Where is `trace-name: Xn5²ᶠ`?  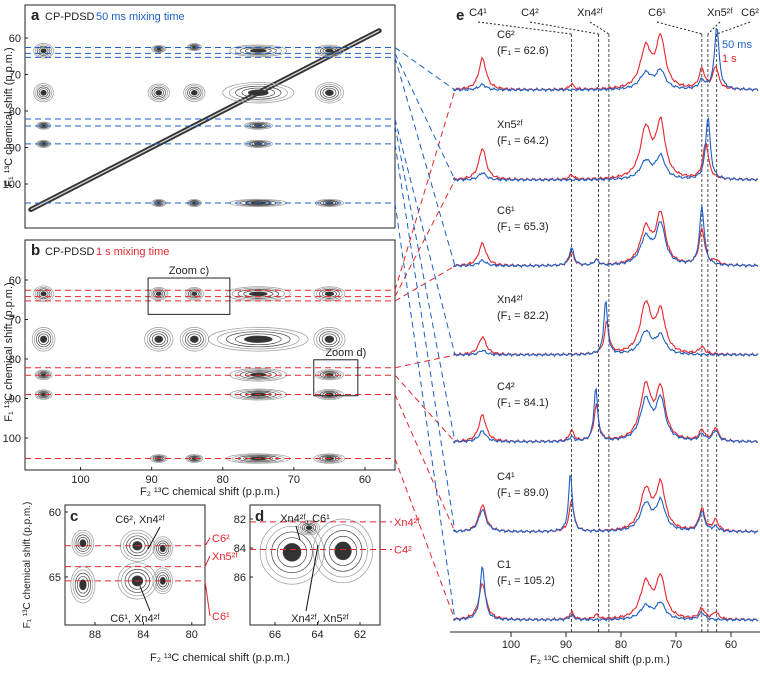
trace-name: Xn5²ᶠ is located at coordinates (510, 125).